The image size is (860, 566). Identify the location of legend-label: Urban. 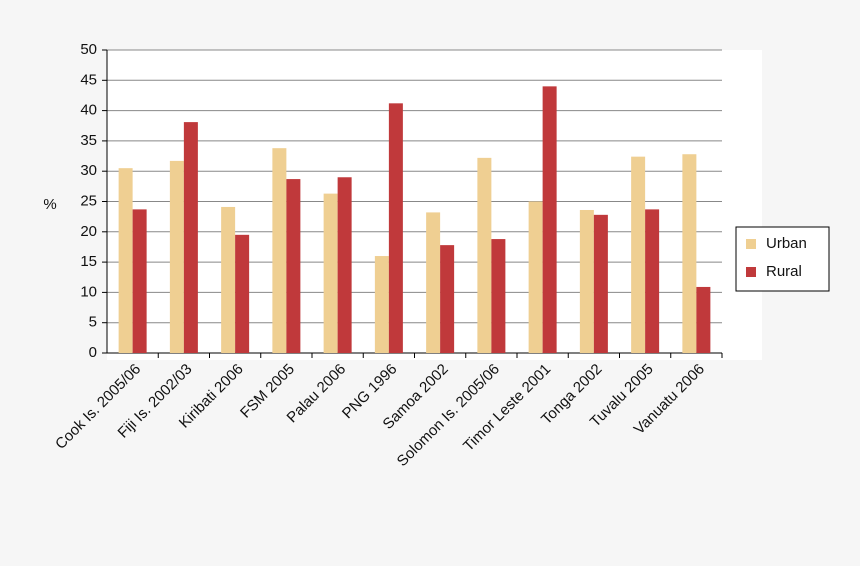
(786, 243).